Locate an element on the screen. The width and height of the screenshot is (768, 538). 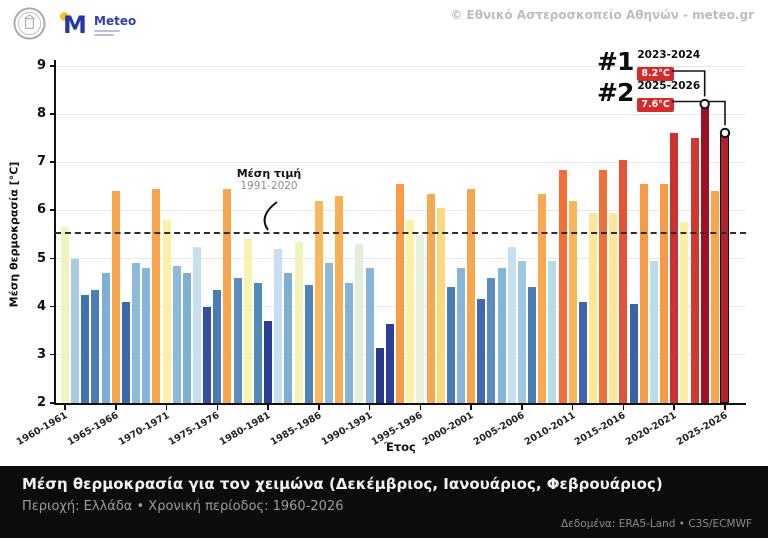
bar-1990-1991 is located at coordinates (369, 335).